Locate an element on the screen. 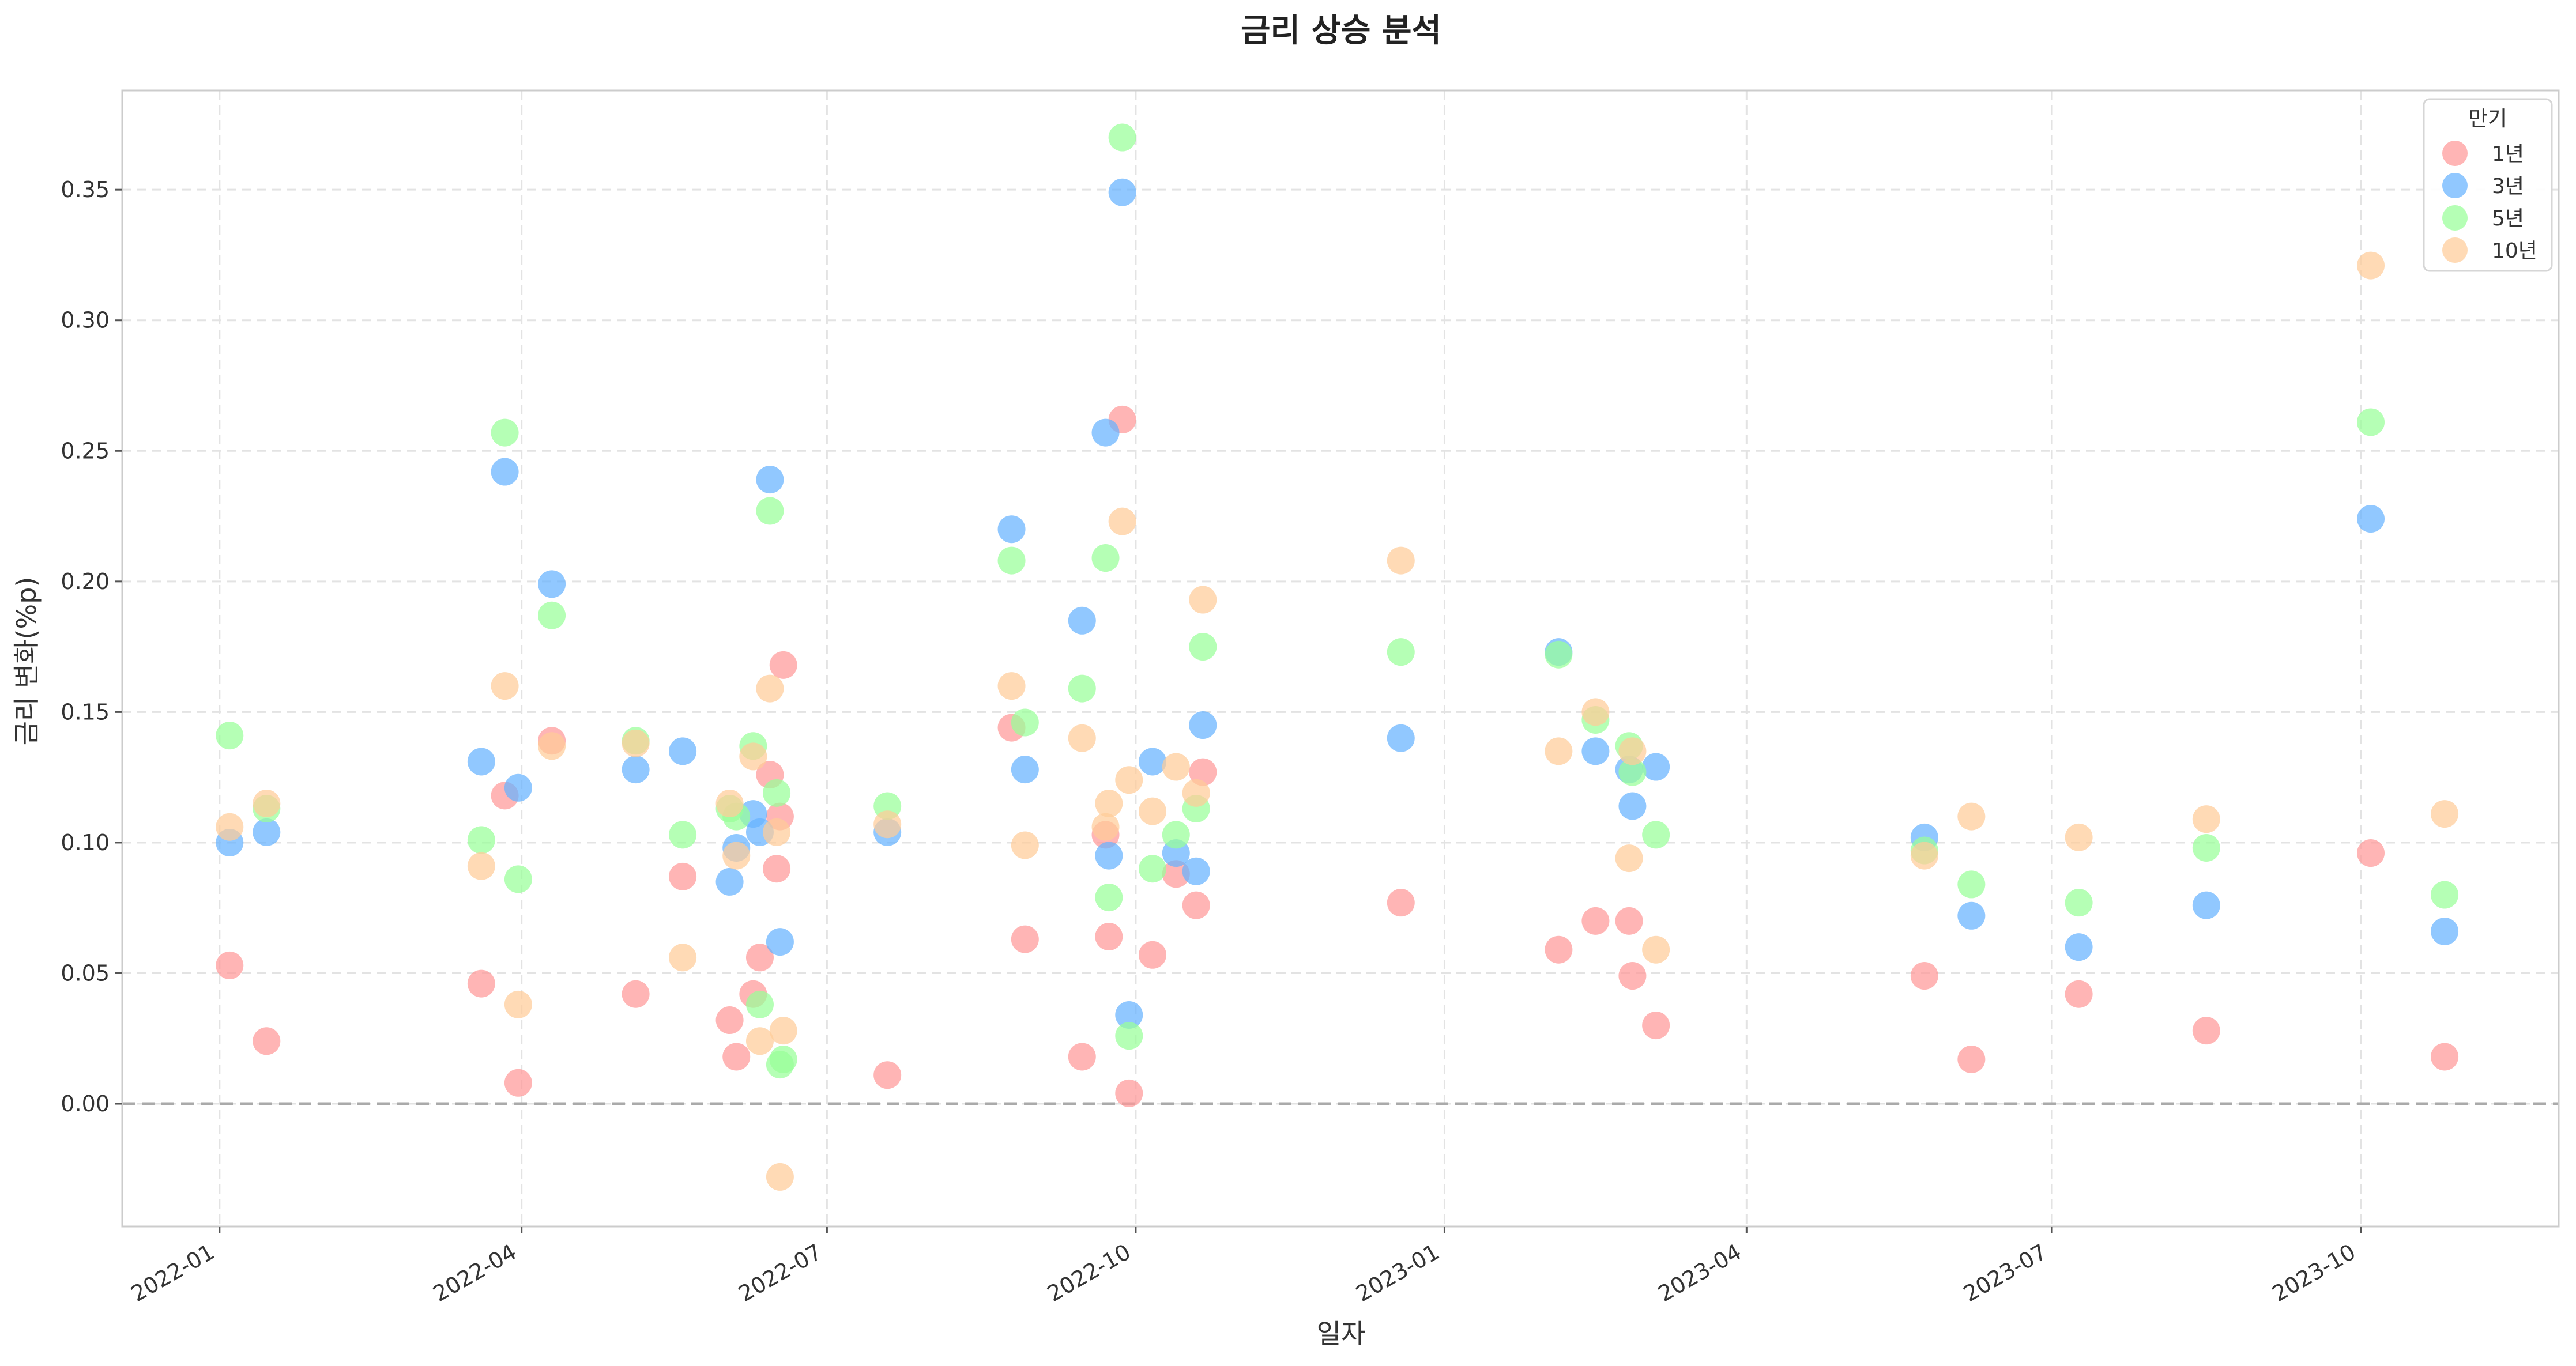 This screenshot has height=1366, width=2576. x-tick-label: 2022-01 is located at coordinates (173, 1273).